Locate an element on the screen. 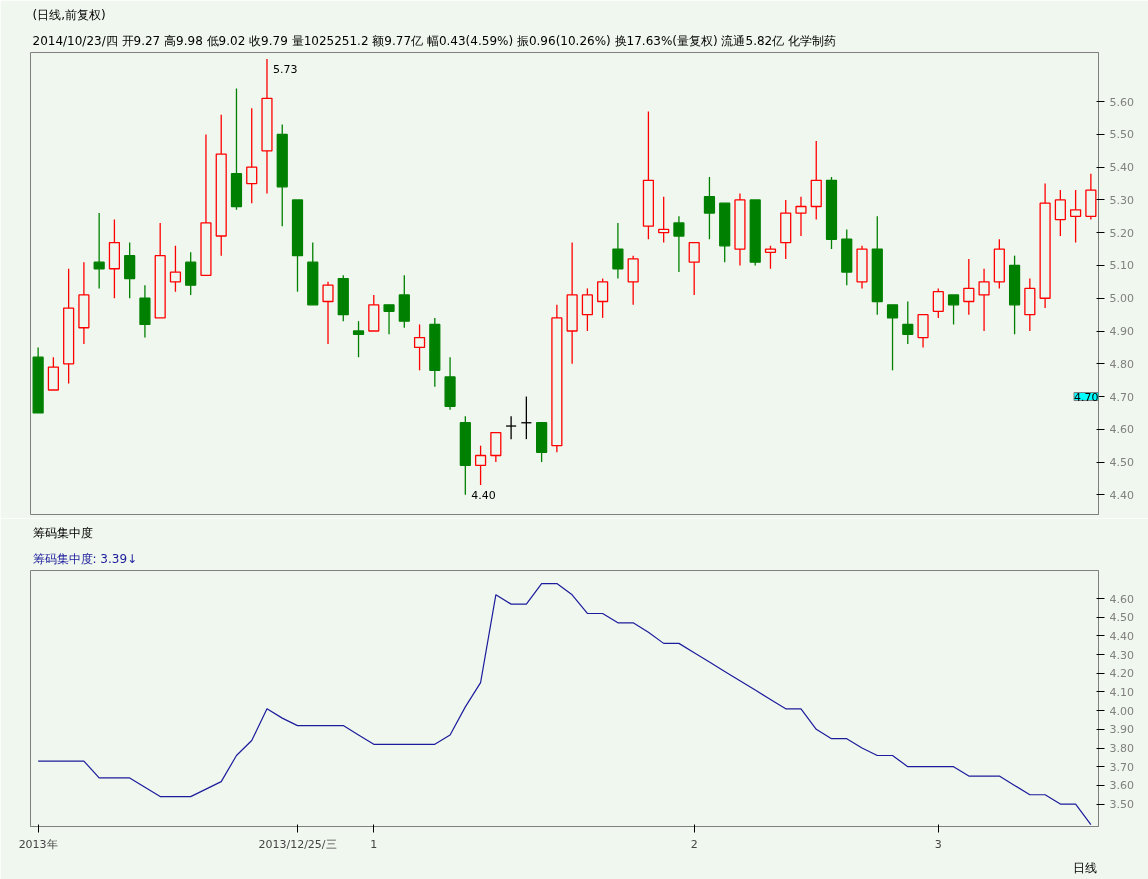 The width and height of the screenshot is (1148, 879). y-tick-label: 5.60 is located at coordinates (1121, 102).